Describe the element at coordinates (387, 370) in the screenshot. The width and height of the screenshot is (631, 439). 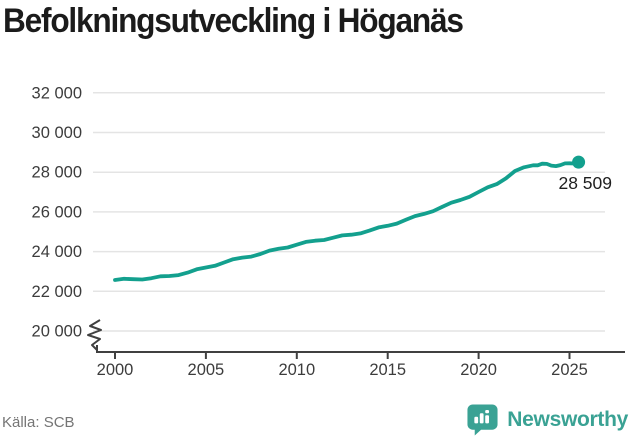
I see `x-axis-tick-label: 2015` at that location.